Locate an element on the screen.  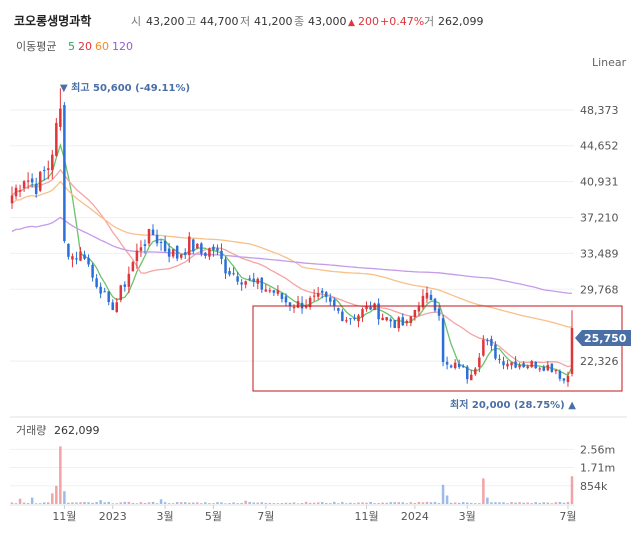
price-tick-label: 48,373 is located at coordinates (599, 110).